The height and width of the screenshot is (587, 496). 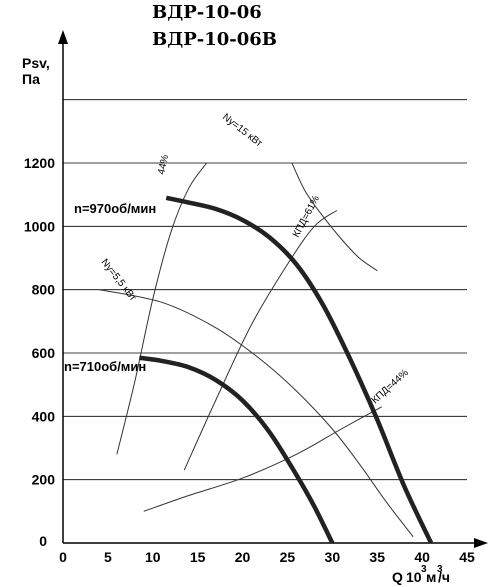 What do you see at coordinates (43, 541) in the screenshot?
I see `y-tick-label: 0` at bounding box center [43, 541].